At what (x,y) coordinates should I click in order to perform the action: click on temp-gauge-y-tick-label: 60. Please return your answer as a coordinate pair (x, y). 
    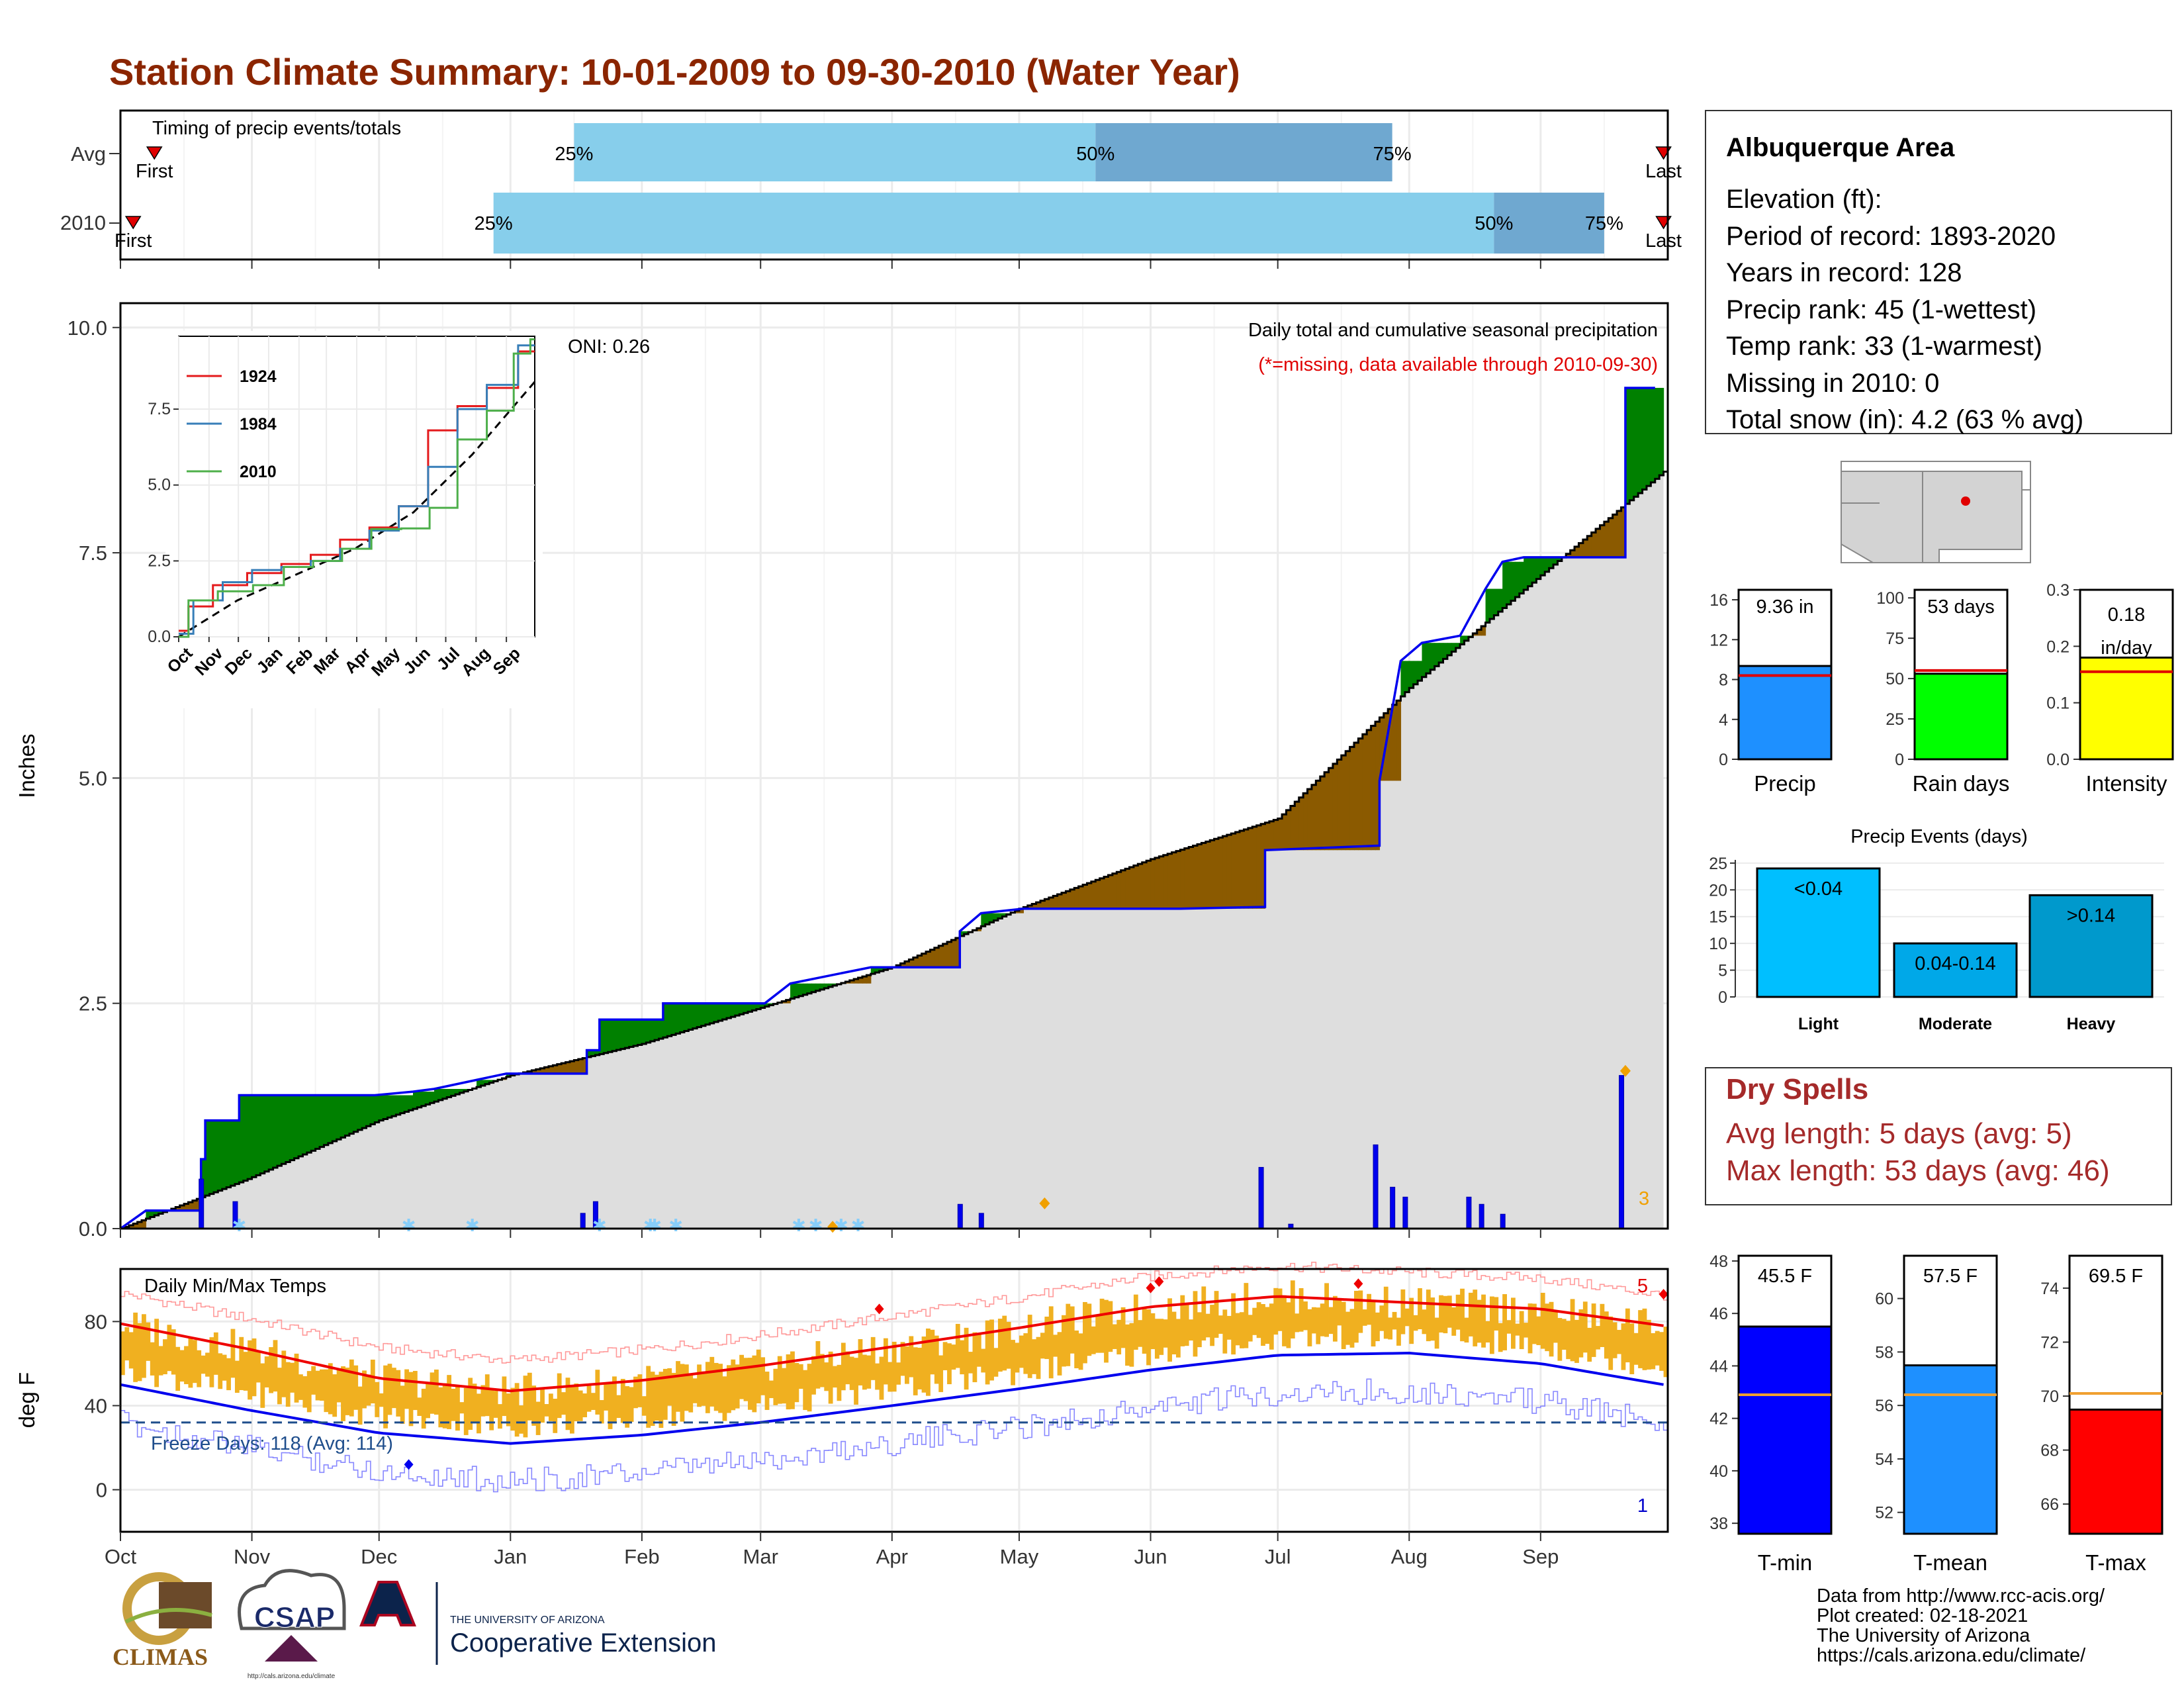
    Looking at the image, I should click on (1884, 1299).